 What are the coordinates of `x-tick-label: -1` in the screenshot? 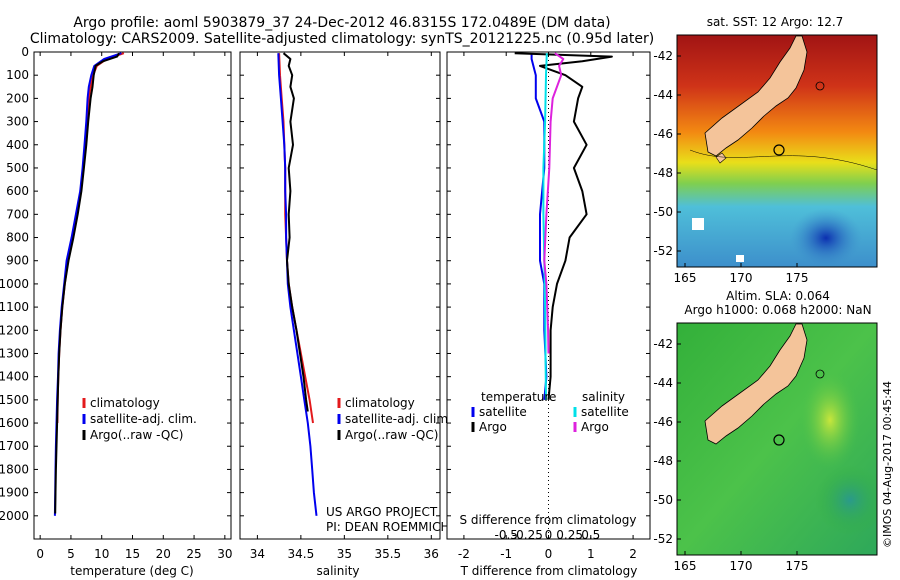 It's located at (506, 554).